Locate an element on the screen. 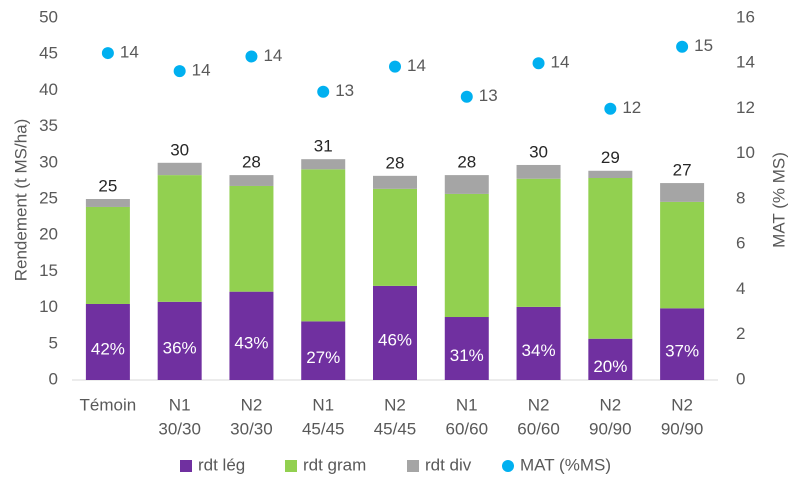 The image size is (800, 485). y-tick-label: 0 is located at coordinates (53, 378).